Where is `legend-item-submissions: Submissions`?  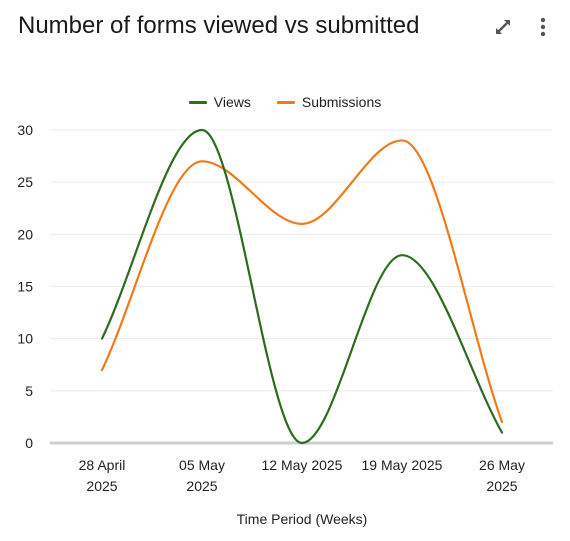
legend-item-submissions: Submissions is located at coordinates (329, 102).